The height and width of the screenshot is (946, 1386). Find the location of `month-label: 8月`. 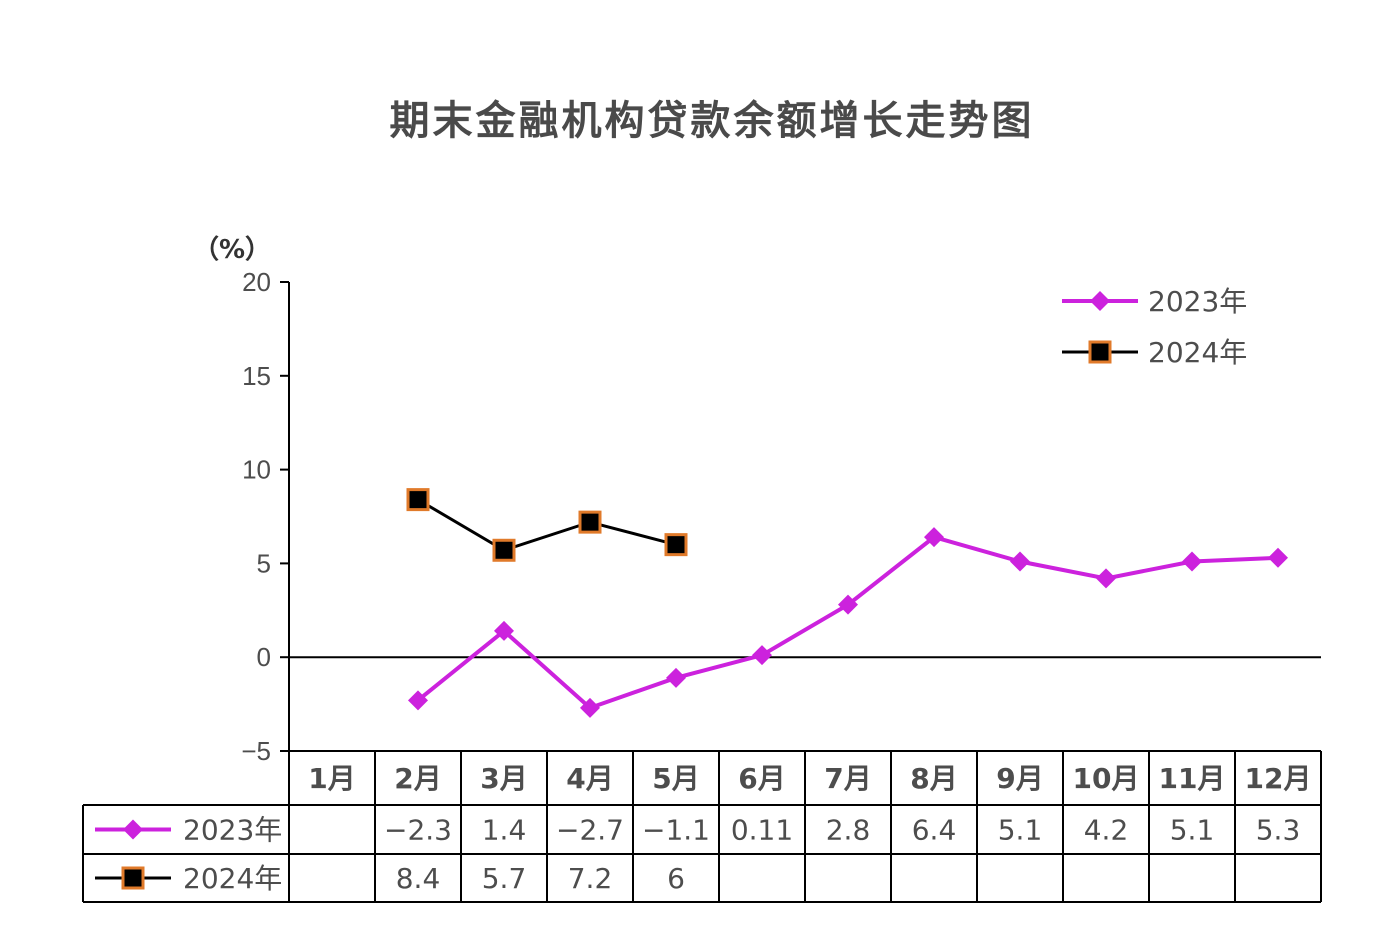

month-label: 8月 is located at coordinates (933, 778).